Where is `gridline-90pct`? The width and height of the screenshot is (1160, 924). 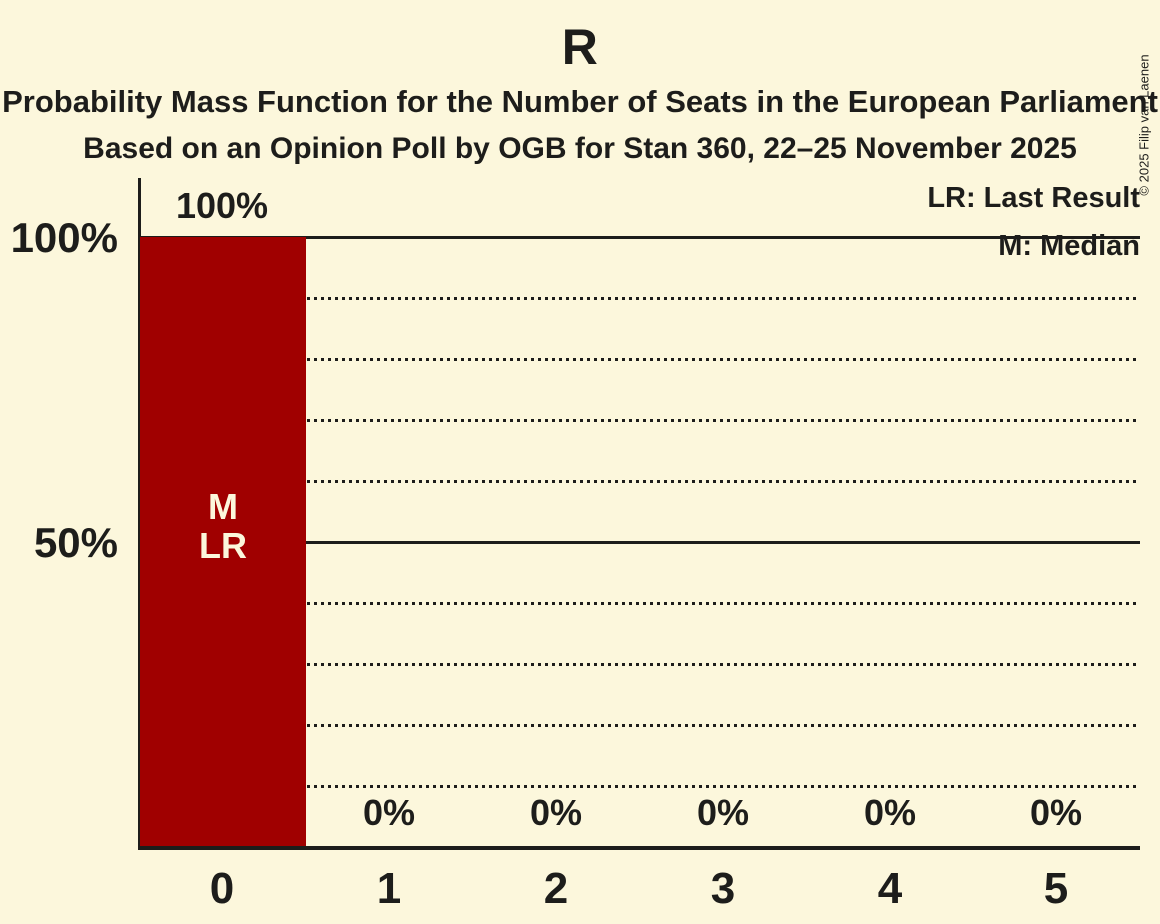
gridline-90pct is located at coordinates (639, 298).